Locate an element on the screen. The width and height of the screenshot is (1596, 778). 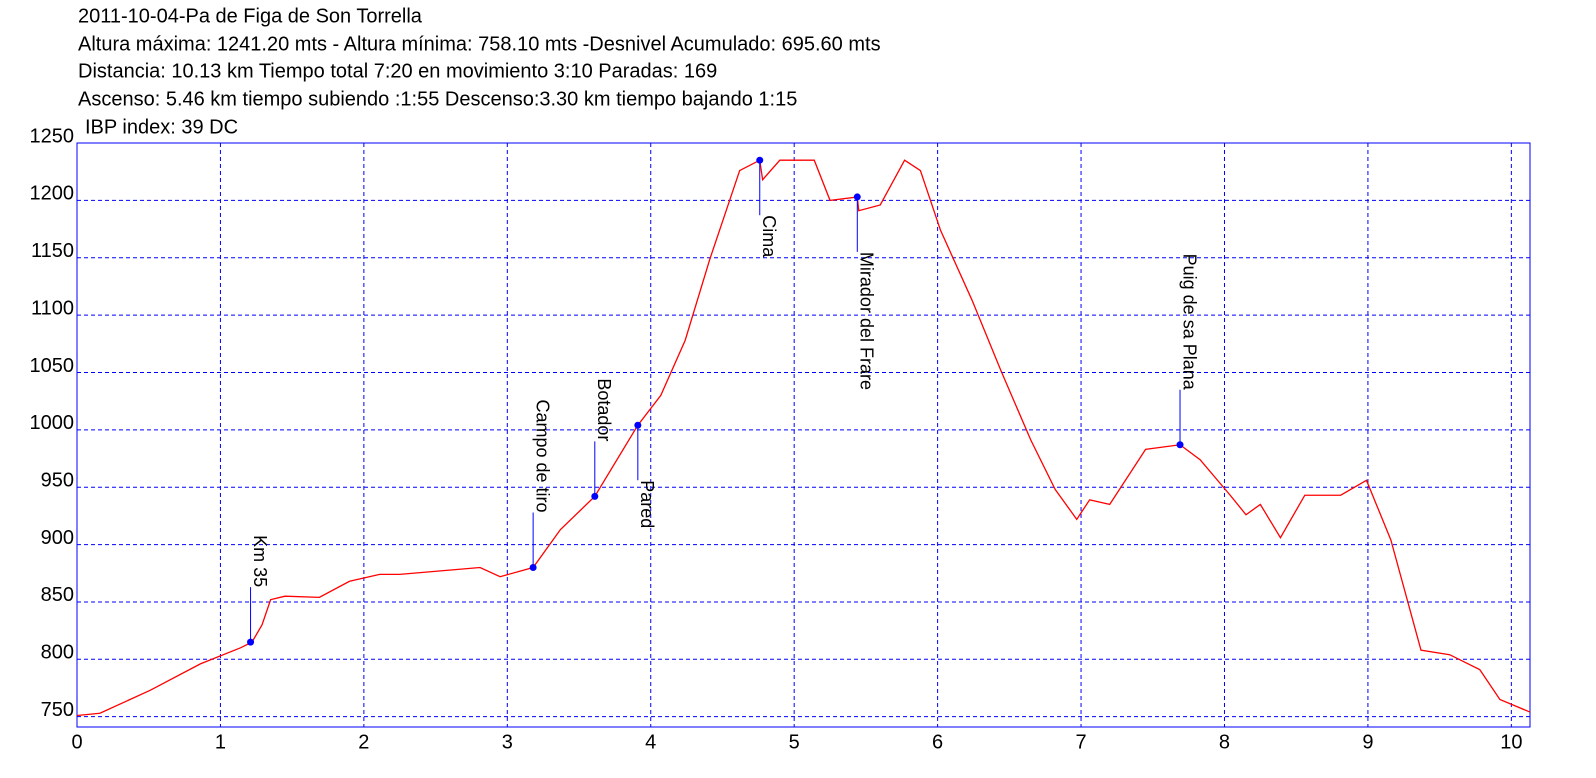
y-tick-label: 950 is located at coordinates (57, 480).